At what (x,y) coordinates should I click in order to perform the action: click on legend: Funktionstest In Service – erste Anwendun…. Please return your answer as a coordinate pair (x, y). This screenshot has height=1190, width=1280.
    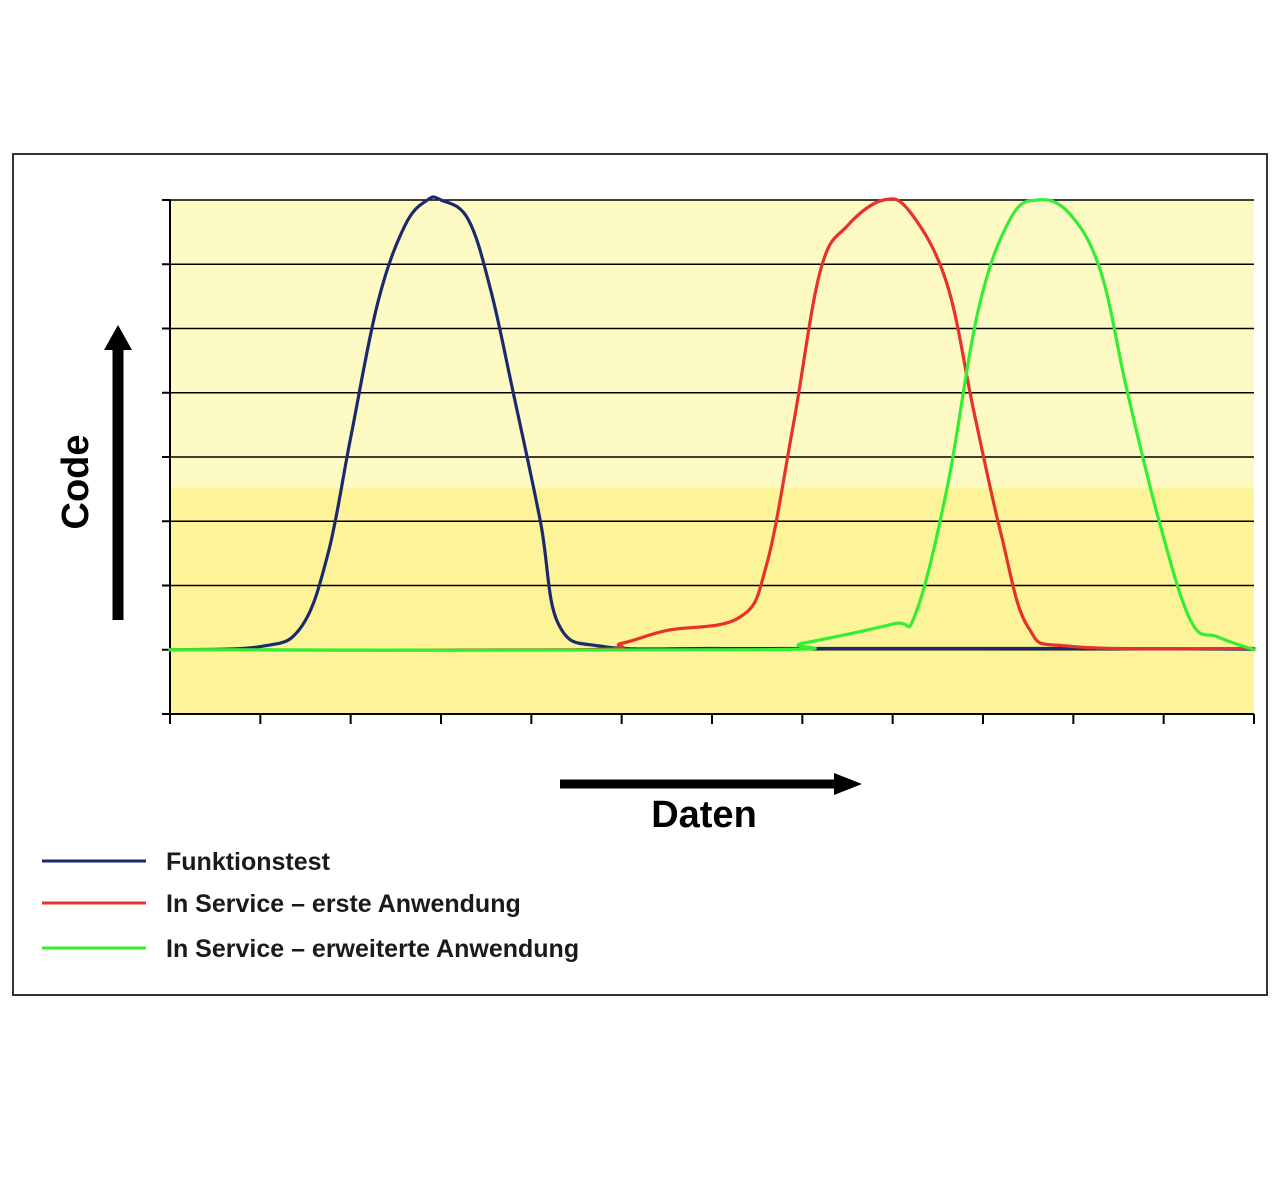
    Looking at the image, I should click on (310, 905).